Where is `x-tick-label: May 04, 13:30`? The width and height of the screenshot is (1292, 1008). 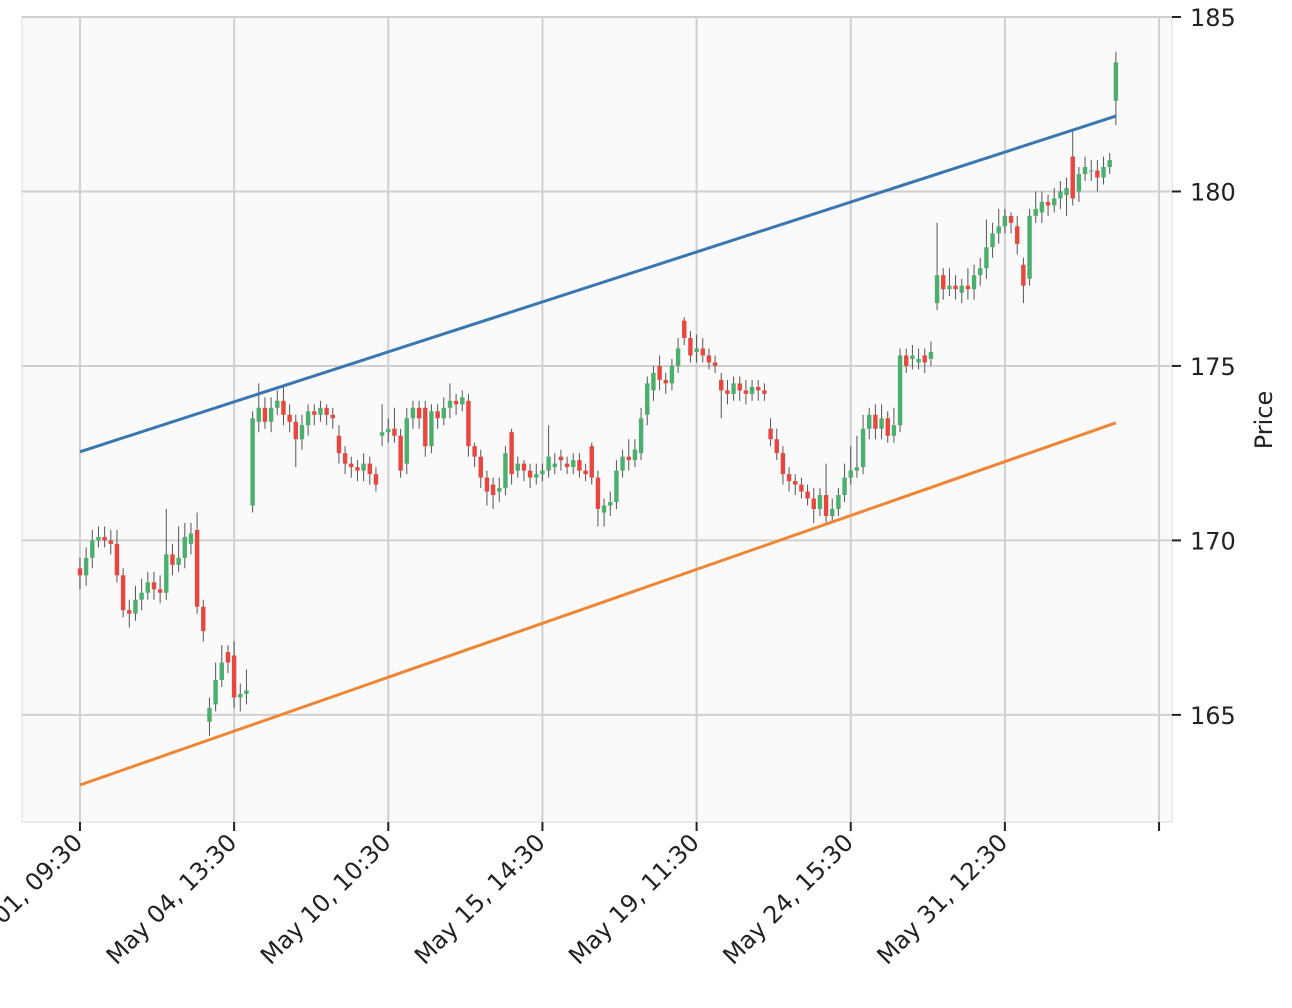
x-tick-label: May 04, 13:30 is located at coordinates (172, 899).